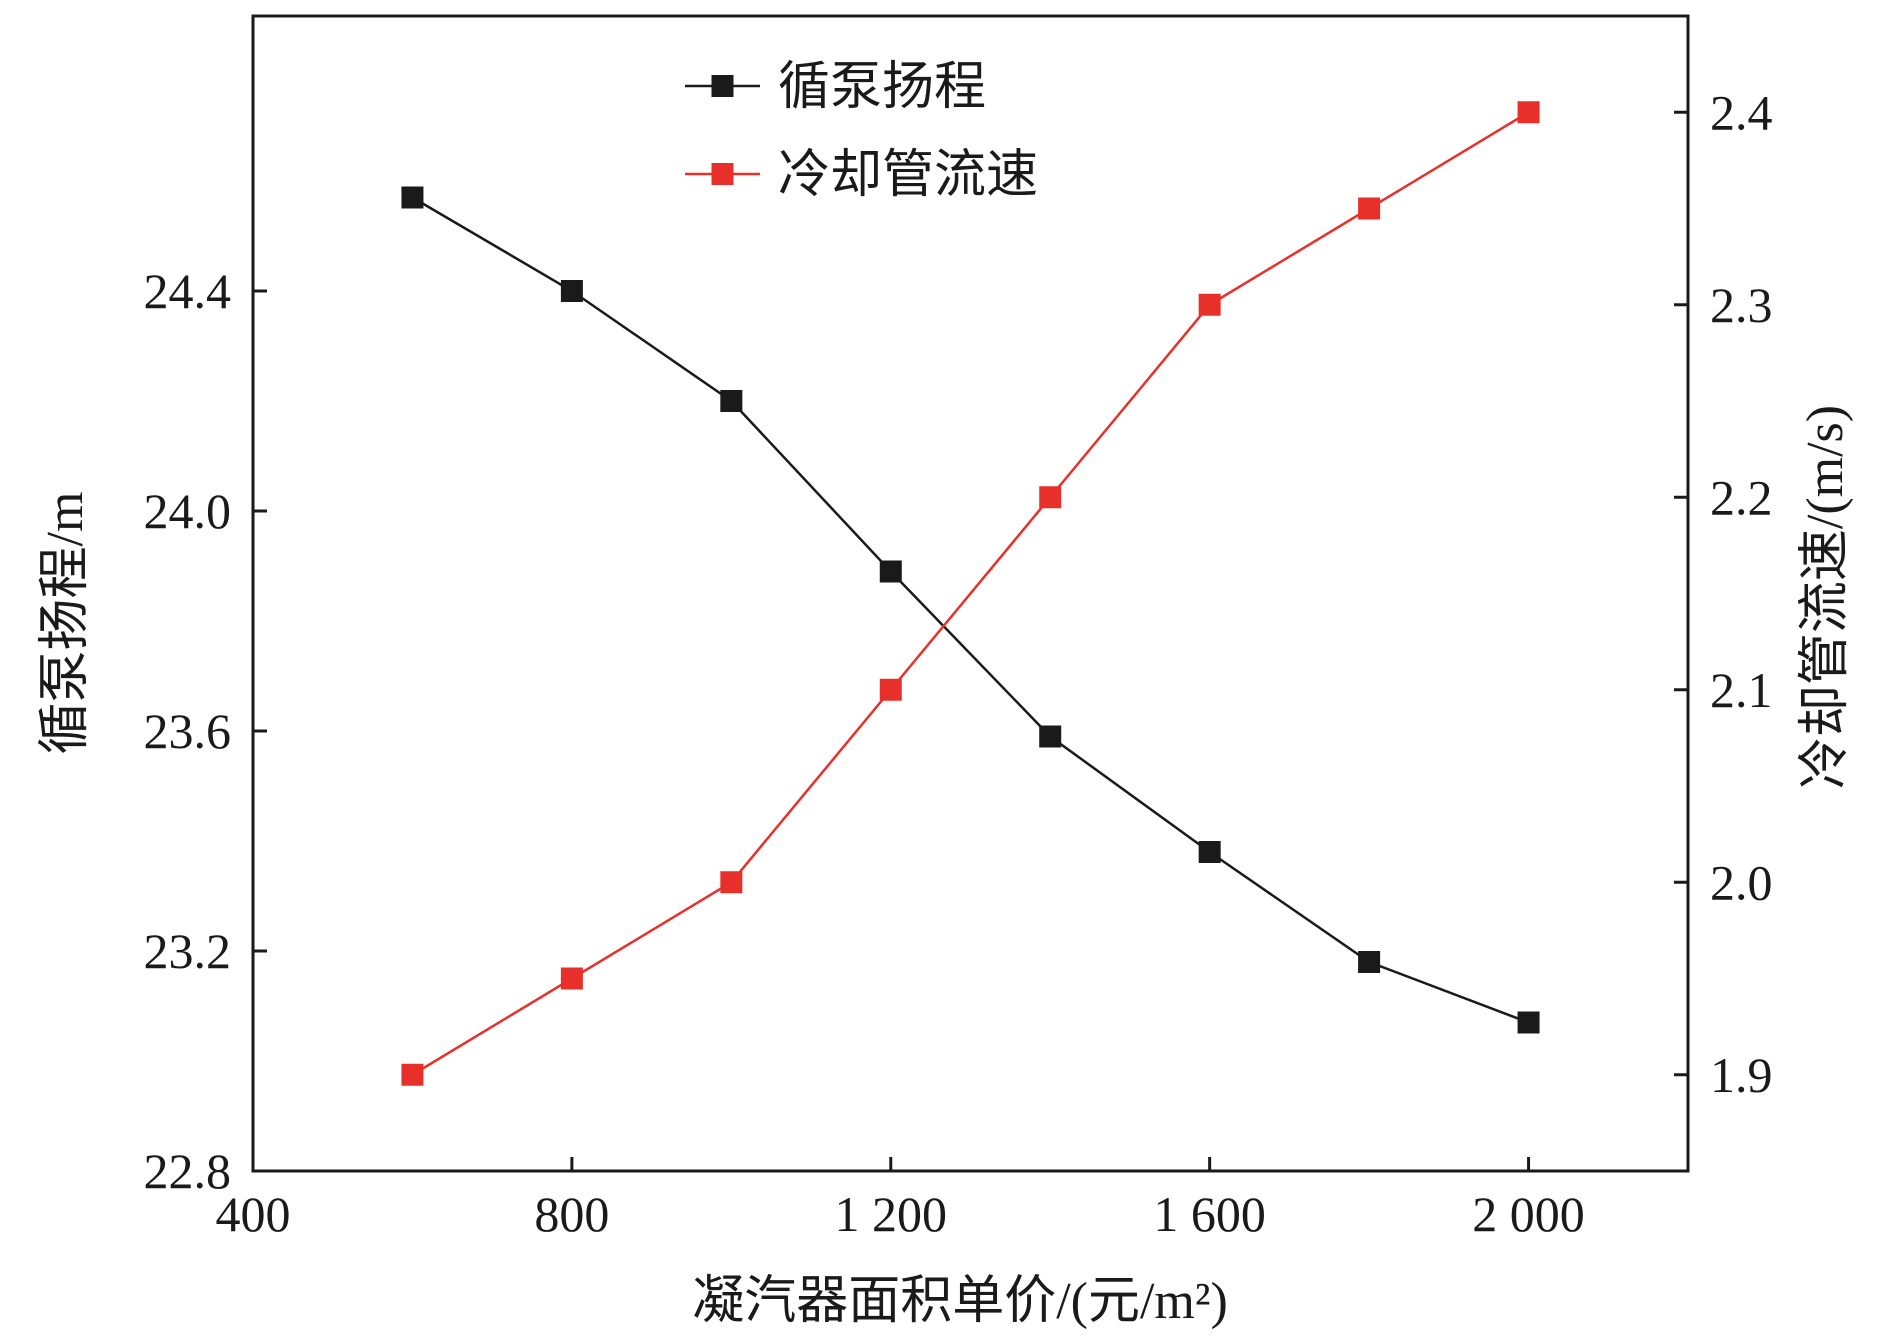 Image resolution: width=1890 pixels, height=1343 pixels. What do you see at coordinates (1741, 112) in the screenshot?
I see `y-right-tick-label: 2.4` at bounding box center [1741, 112].